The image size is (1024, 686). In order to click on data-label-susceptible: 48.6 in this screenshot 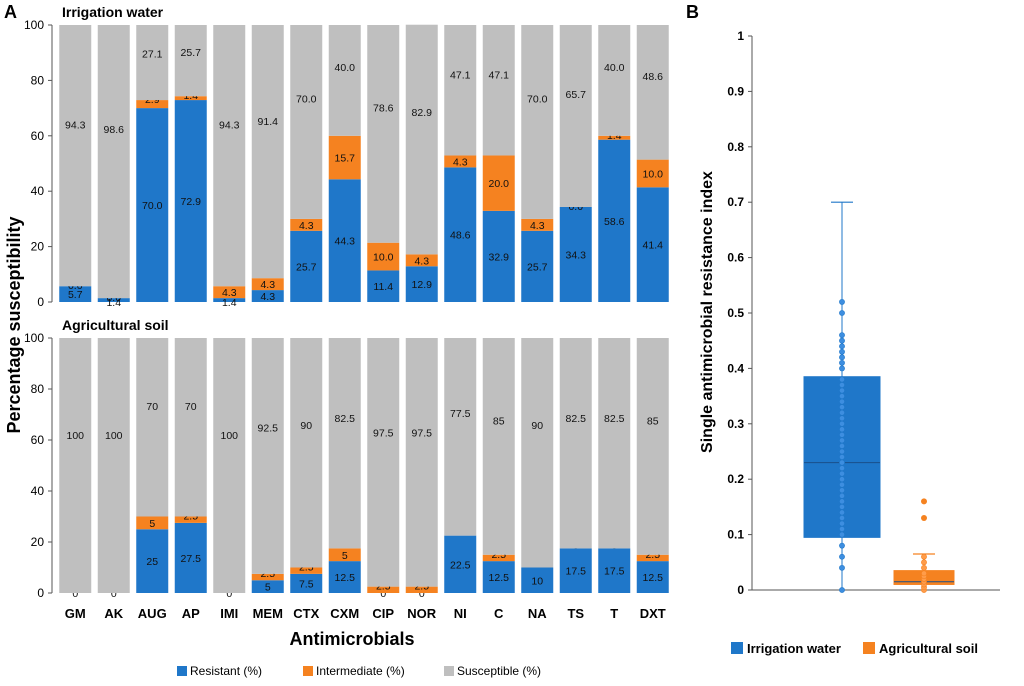, I will do `click(653, 77)`.